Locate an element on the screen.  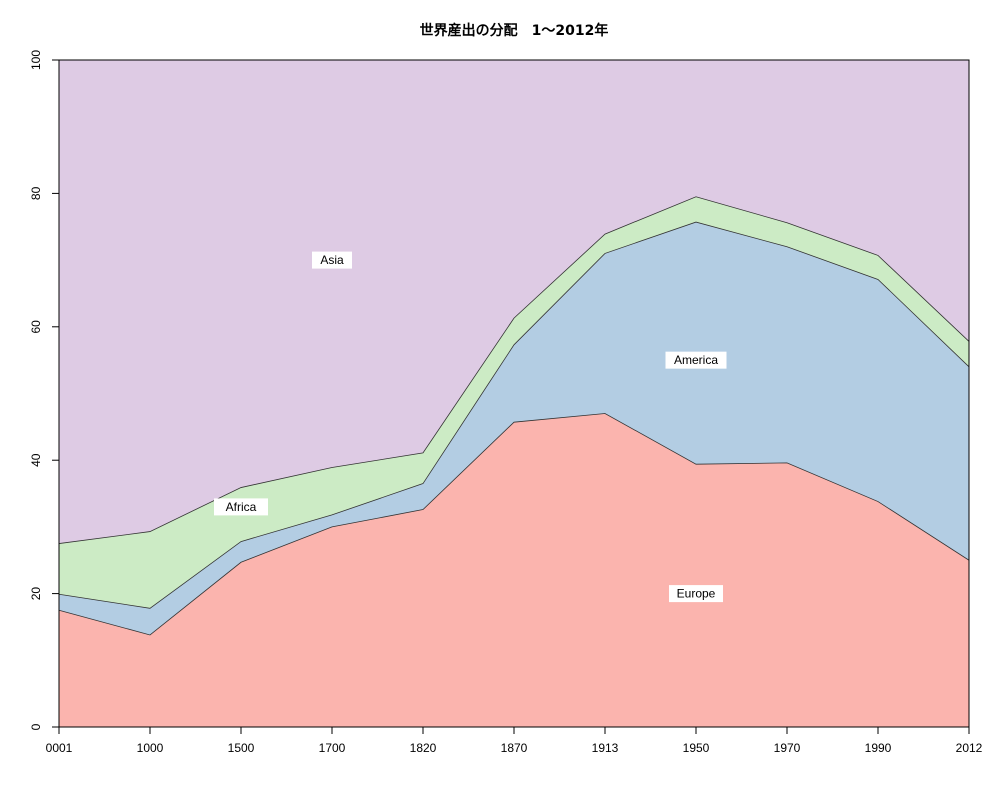
x-tick-label: 0001 is located at coordinates (59, 748).